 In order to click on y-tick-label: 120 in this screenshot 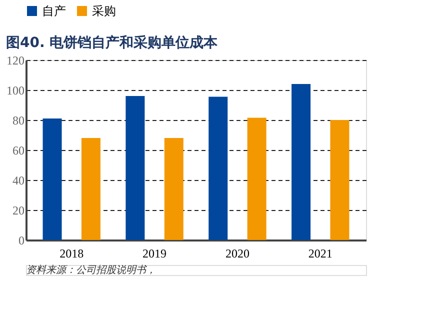, I will do `click(15, 61)`.